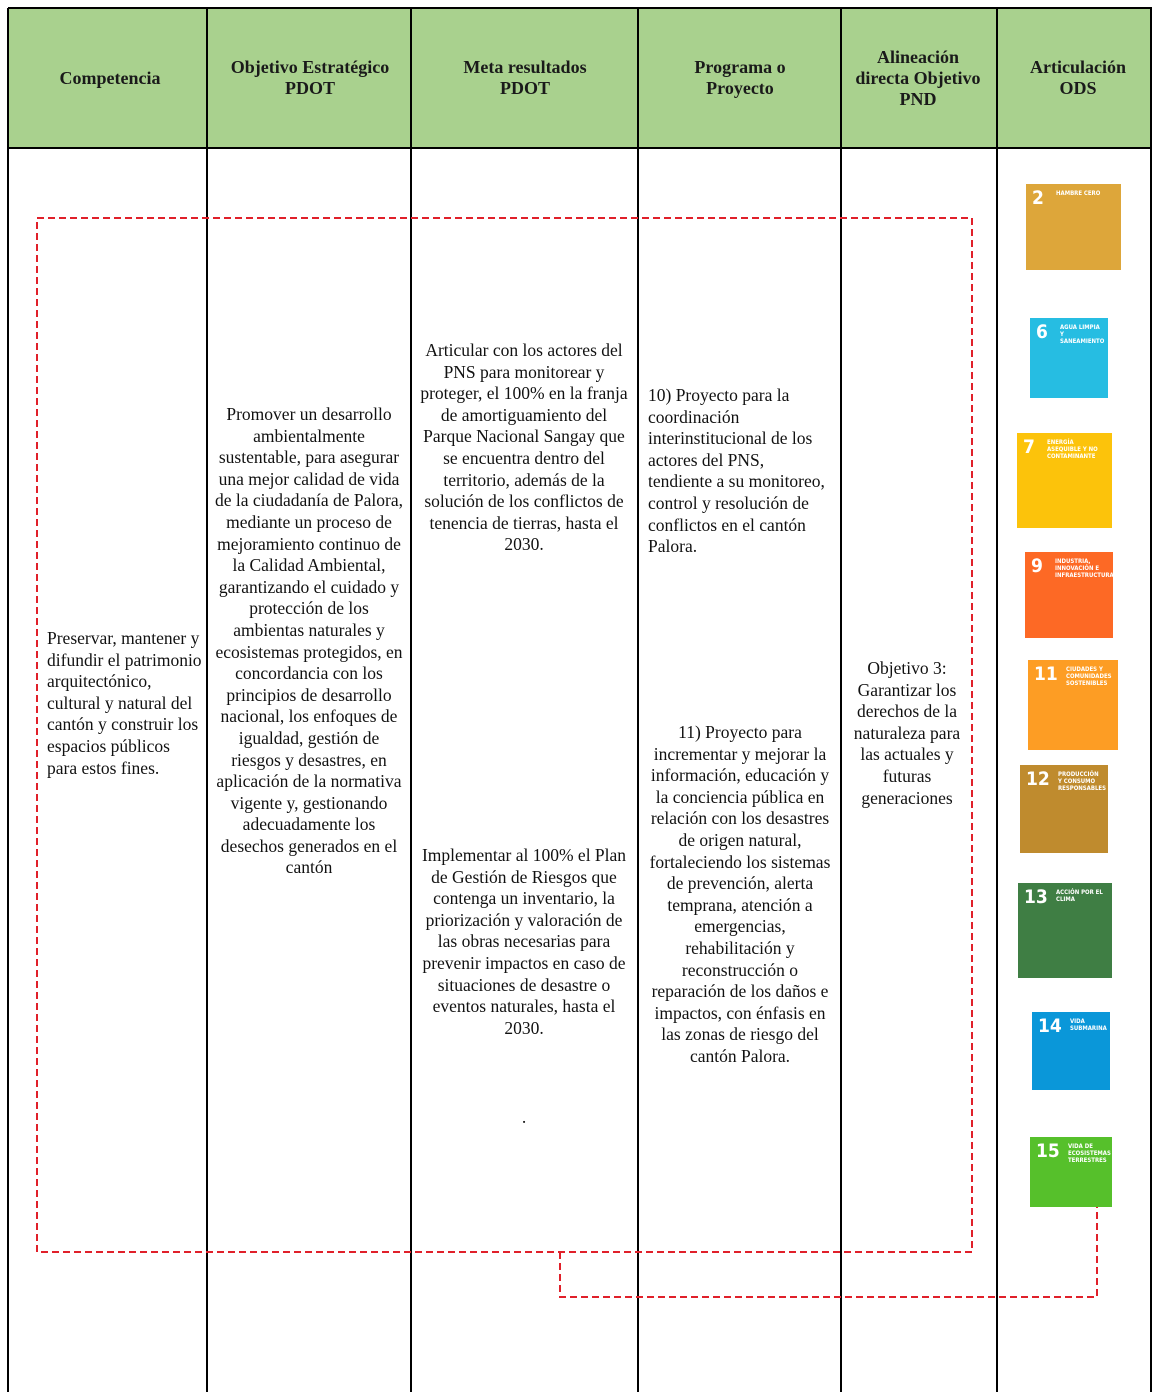 The width and height of the screenshot is (1154, 1392). Describe the element at coordinates (1079, 896) in the screenshot. I see `ods-label: ACCIÓN POR EL CLIMA` at that location.